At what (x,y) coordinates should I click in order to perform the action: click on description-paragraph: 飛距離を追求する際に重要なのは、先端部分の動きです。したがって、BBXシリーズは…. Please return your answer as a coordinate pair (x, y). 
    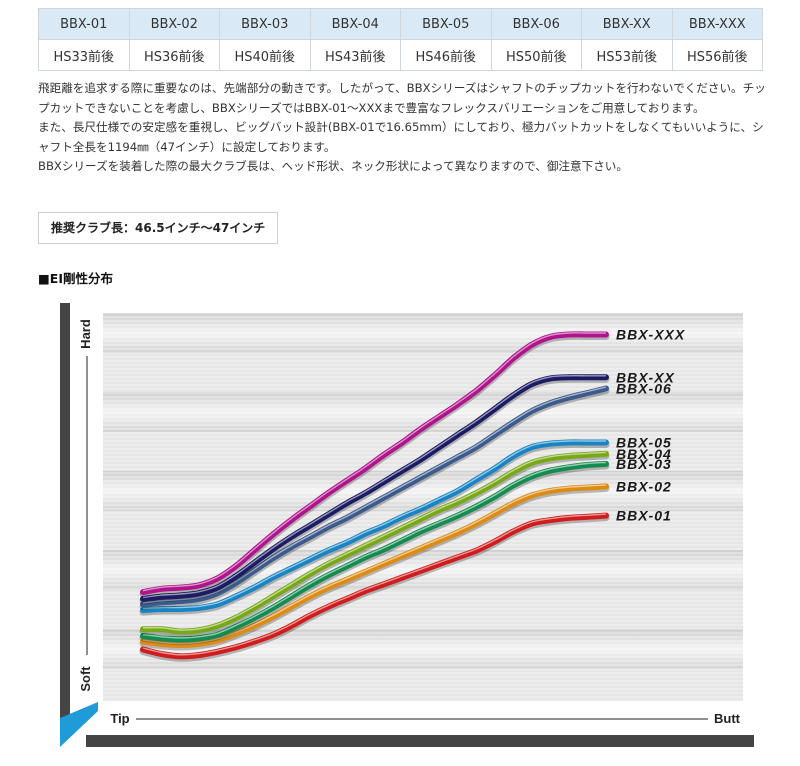
    Looking at the image, I should click on (402, 98).